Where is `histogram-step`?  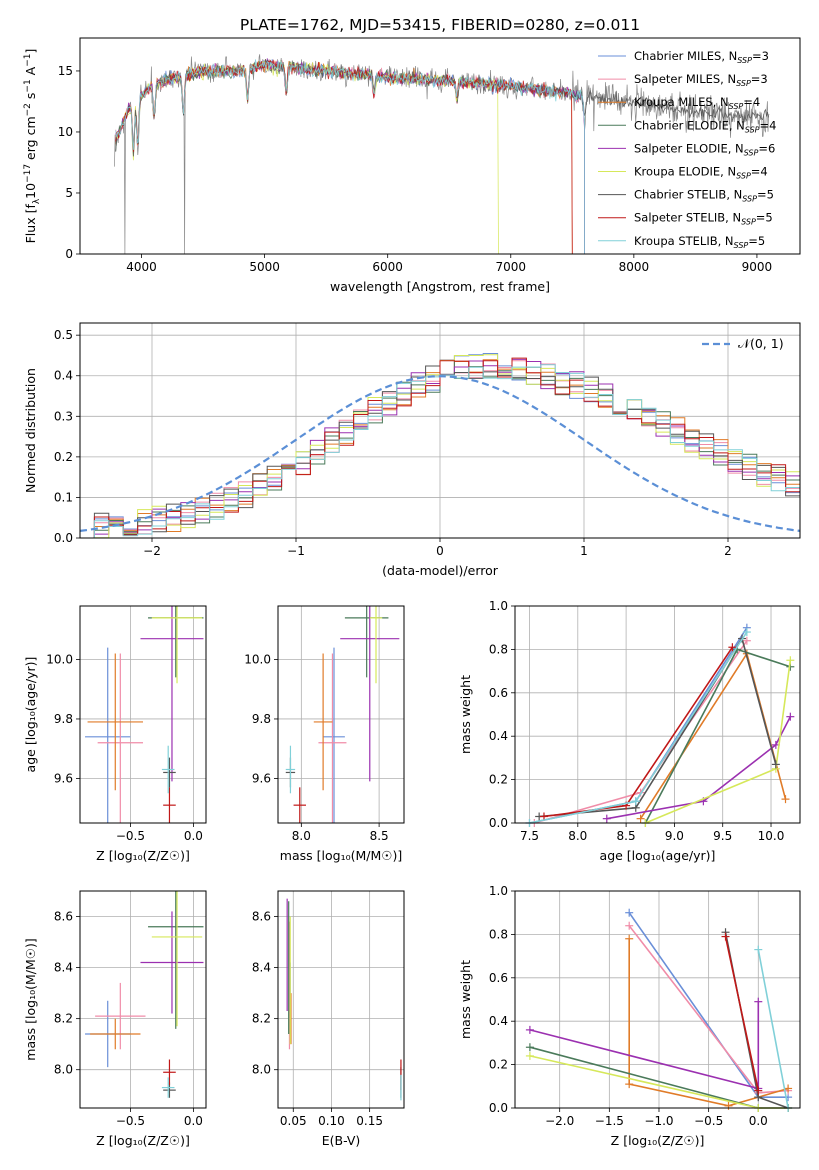 histogram-step is located at coordinates (440, 447).